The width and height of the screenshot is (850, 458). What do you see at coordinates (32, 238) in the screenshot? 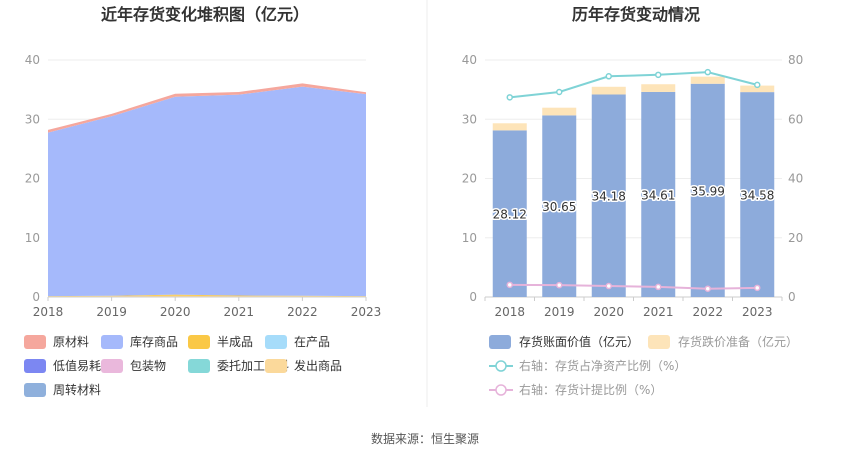
I see `chart1-y-tick-label: 10` at bounding box center [32, 238].